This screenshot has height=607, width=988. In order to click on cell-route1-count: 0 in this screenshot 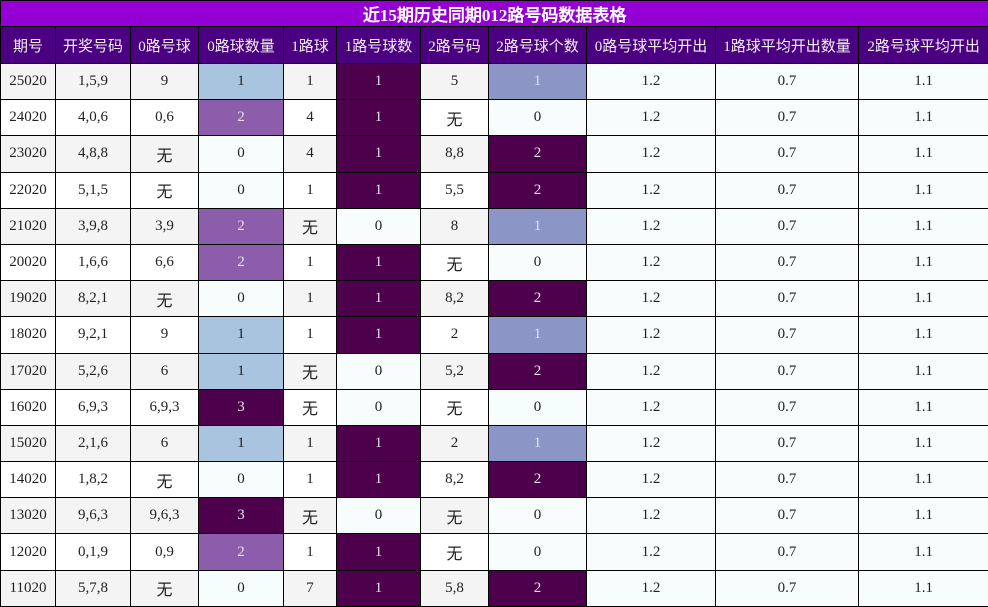, I will do `click(378, 516)`.